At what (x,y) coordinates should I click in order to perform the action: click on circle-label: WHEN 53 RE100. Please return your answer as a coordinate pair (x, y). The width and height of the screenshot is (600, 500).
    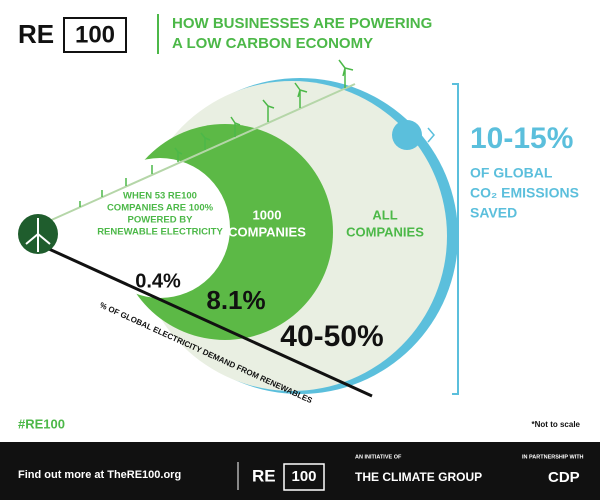
    Looking at the image, I should click on (160, 196).